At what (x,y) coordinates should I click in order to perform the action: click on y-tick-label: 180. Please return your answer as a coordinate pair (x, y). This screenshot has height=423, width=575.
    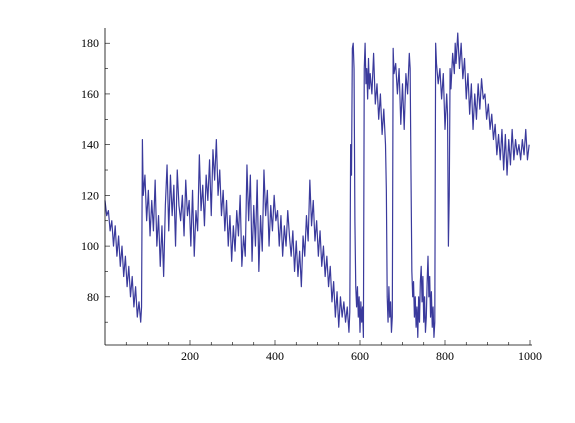
    Looking at the image, I should click on (90, 43).